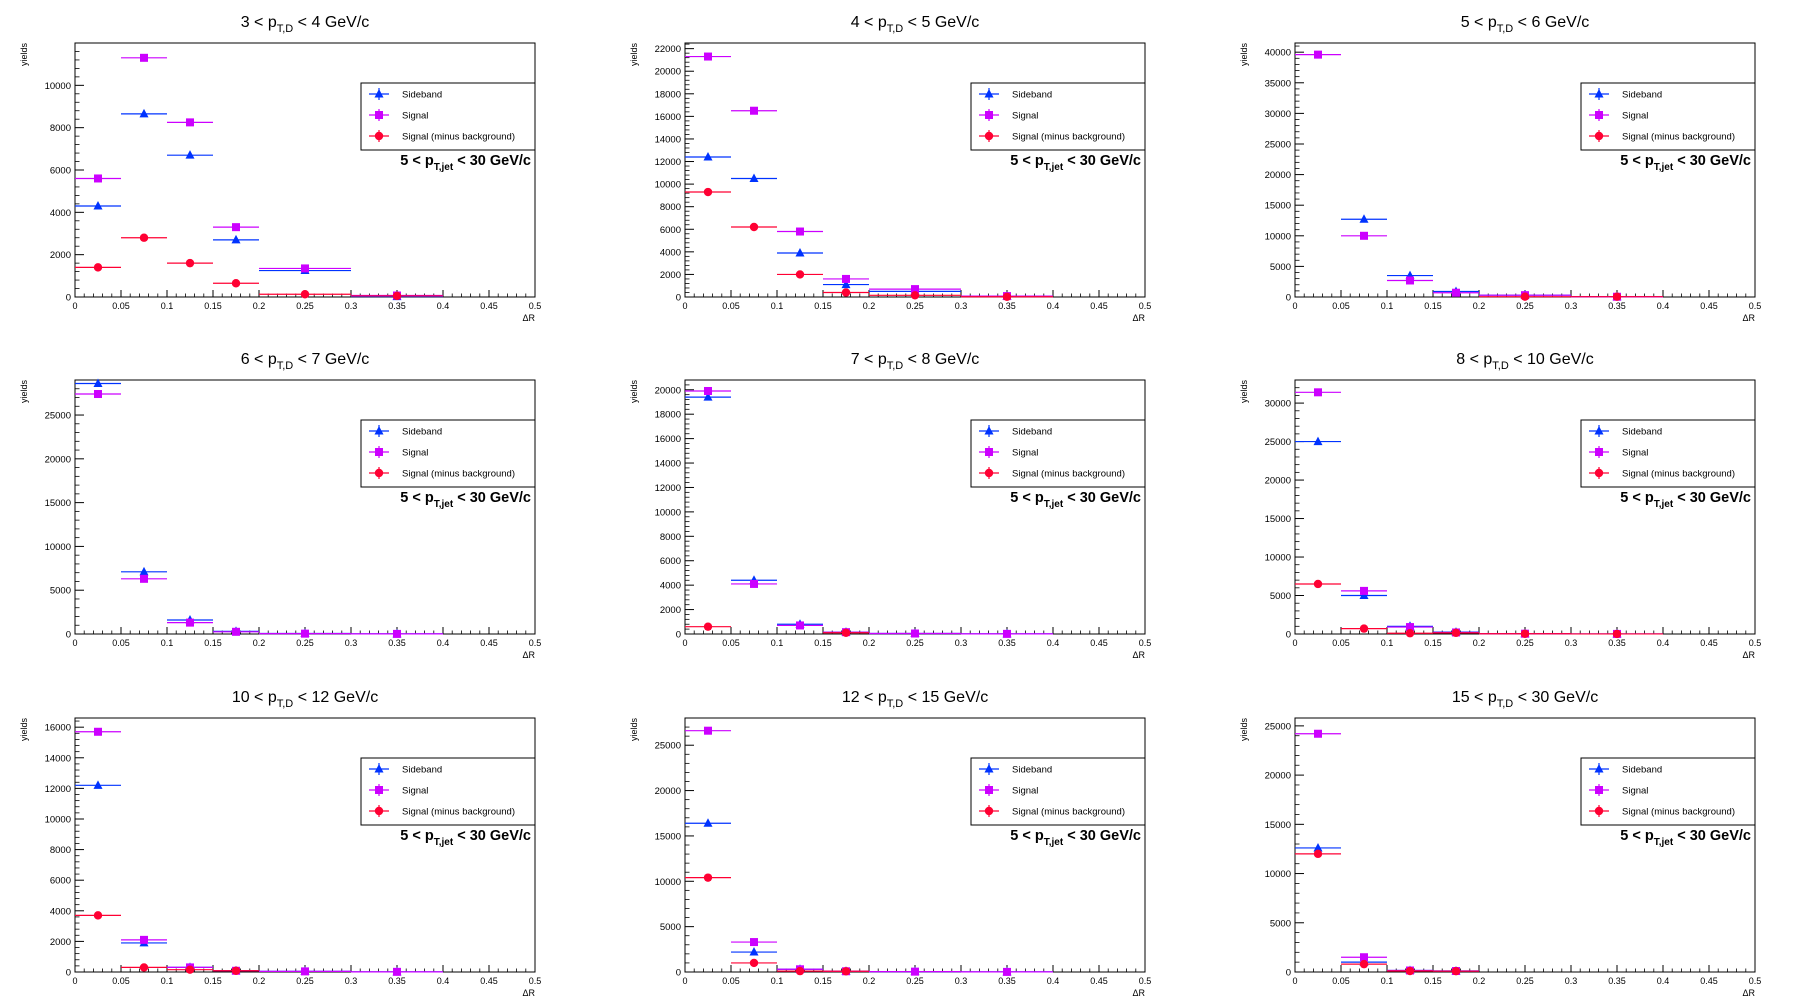 The height and width of the screenshot is (1000, 1800). What do you see at coordinates (961, 643) in the screenshot?
I see `x-tick-label: 0.3` at bounding box center [961, 643].